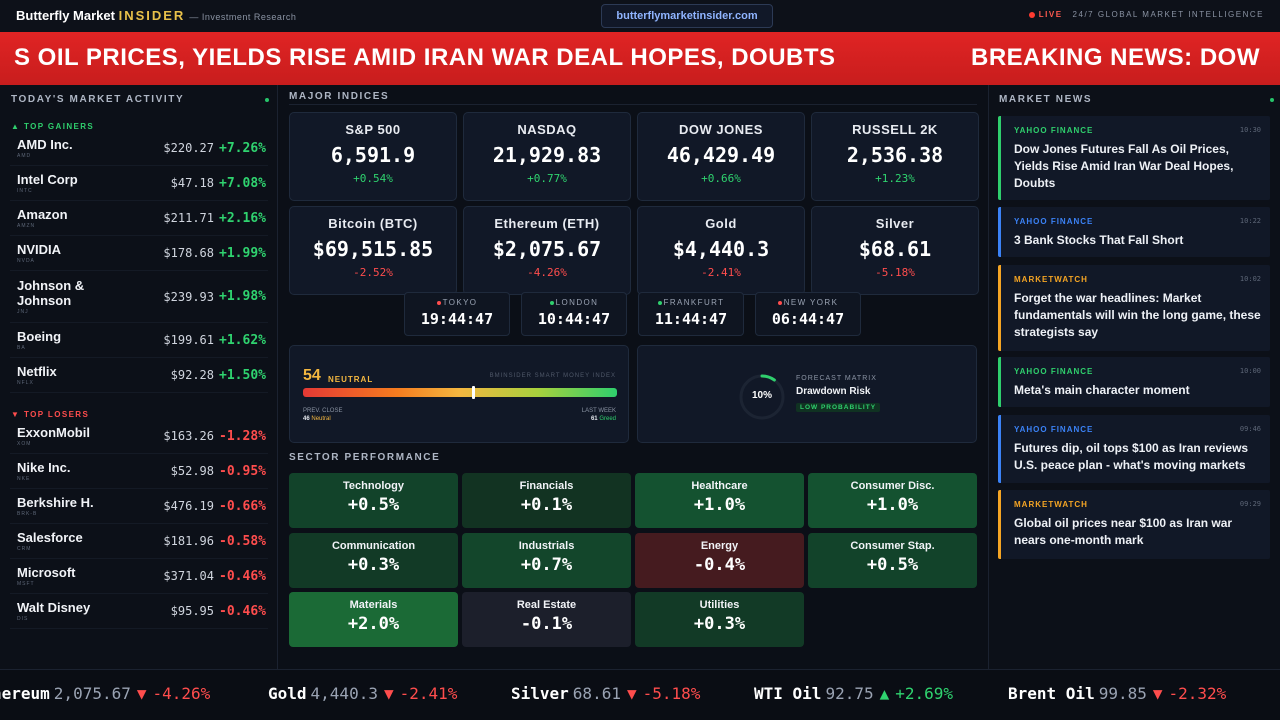 This screenshot has width=1280, height=720. Describe the element at coordinates (547, 156) in the screenshot. I see `index-card: NASDAQ 21,929.83 +0.77%` at that location.